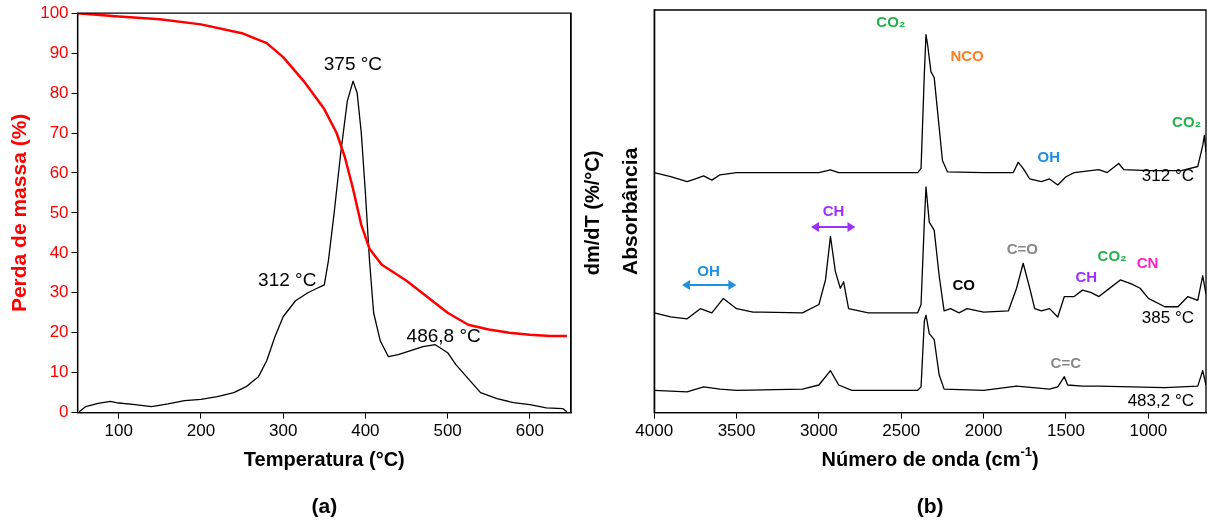 Image resolution: width=1212 pixels, height=525 pixels. I want to click on annotation: CO, so click(964, 284).